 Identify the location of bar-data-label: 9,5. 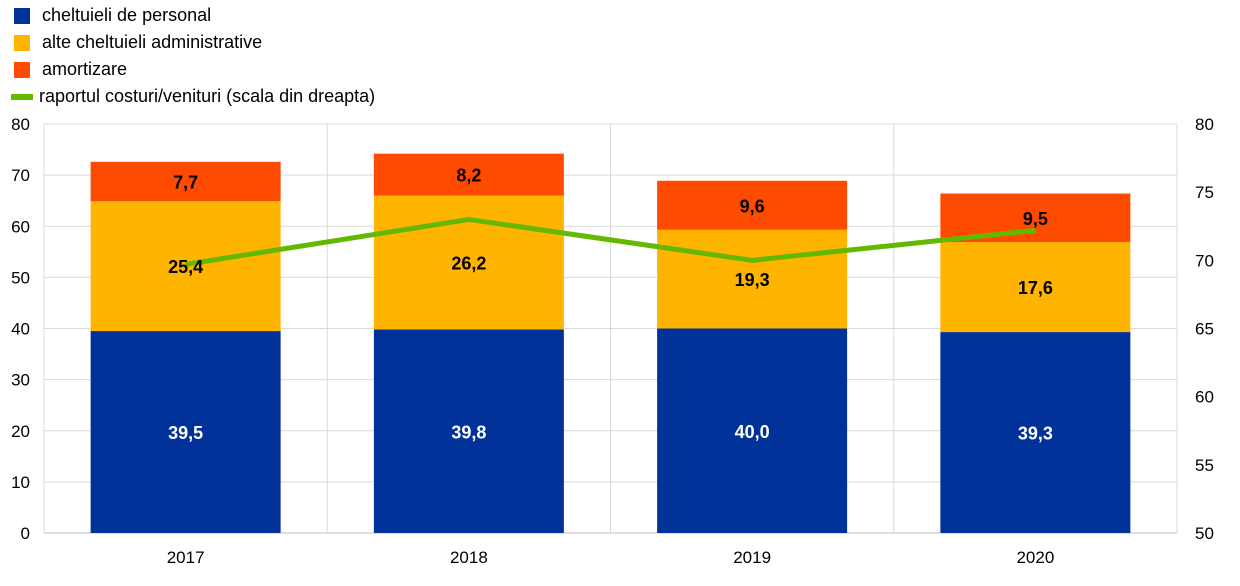
(1035, 219).